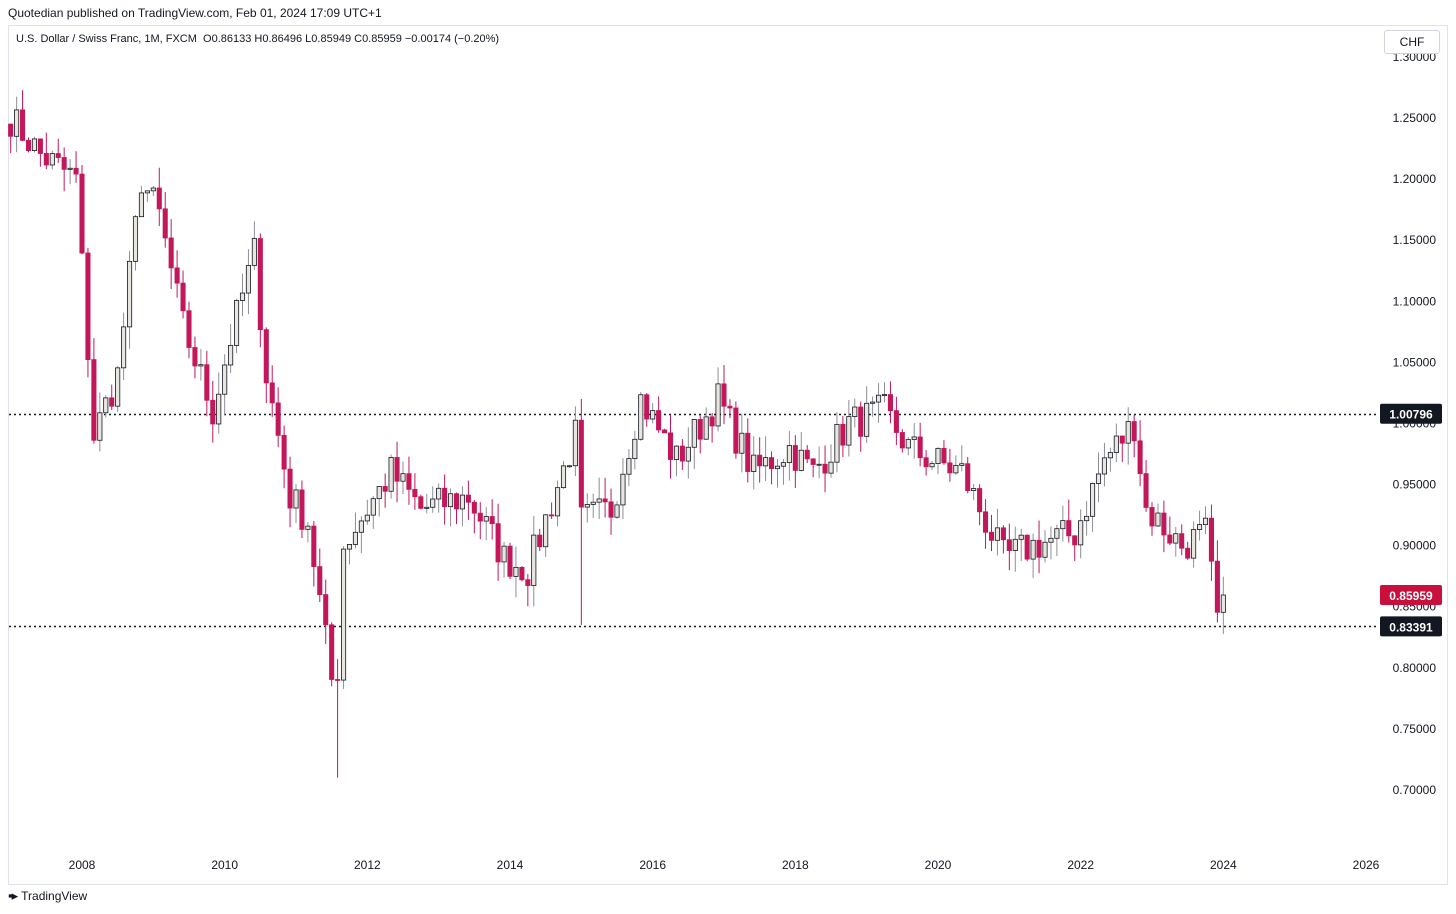  I want to click on x-tick-label: 2024, so click(1223, 865).